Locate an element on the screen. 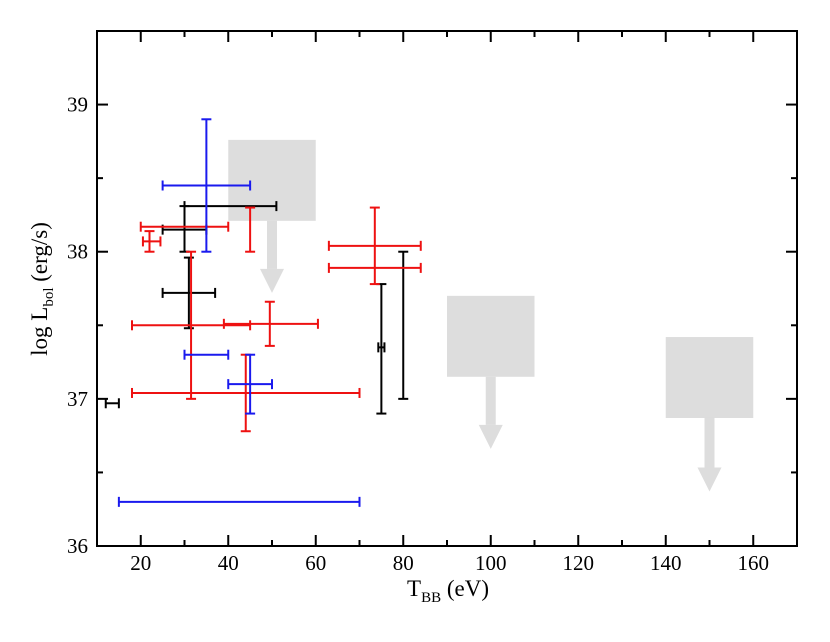 This screenshot has width=830, height=642. x-axis-title-rest: (eV) is located at coordinates (465, 588).